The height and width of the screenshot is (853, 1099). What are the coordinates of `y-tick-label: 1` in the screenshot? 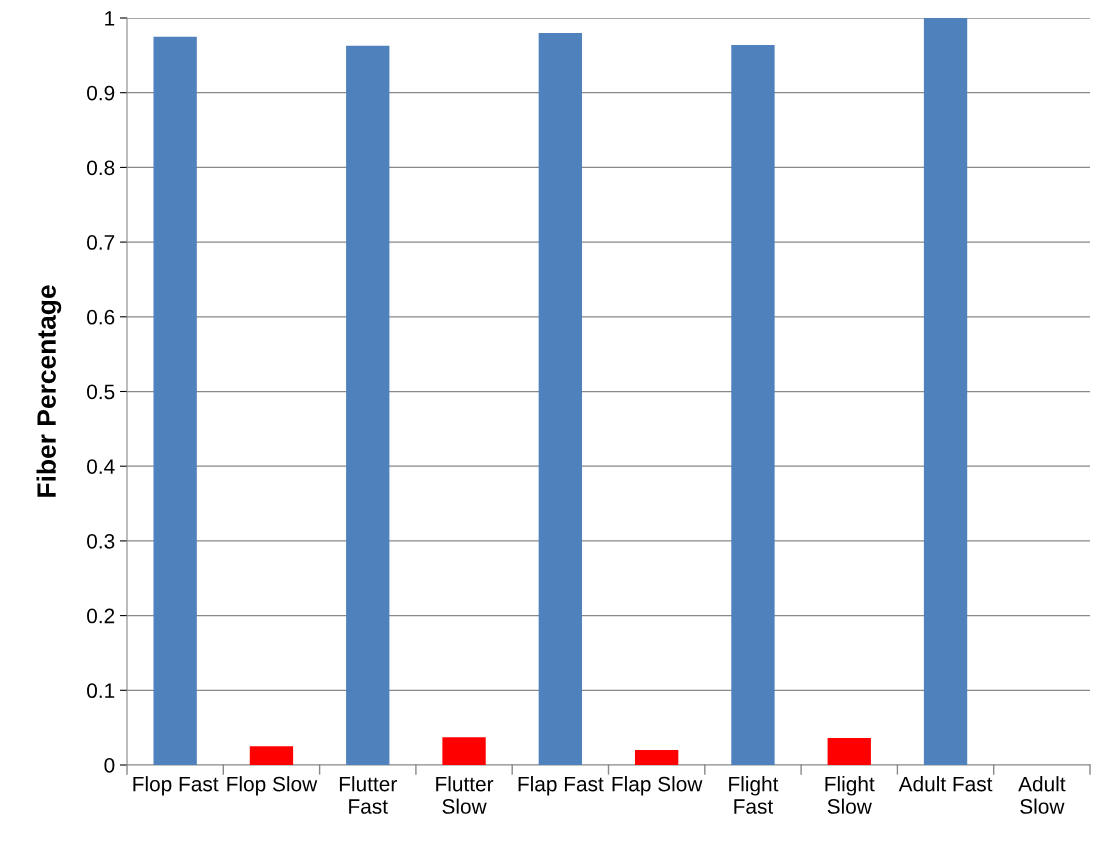 It's located at (110, 18).